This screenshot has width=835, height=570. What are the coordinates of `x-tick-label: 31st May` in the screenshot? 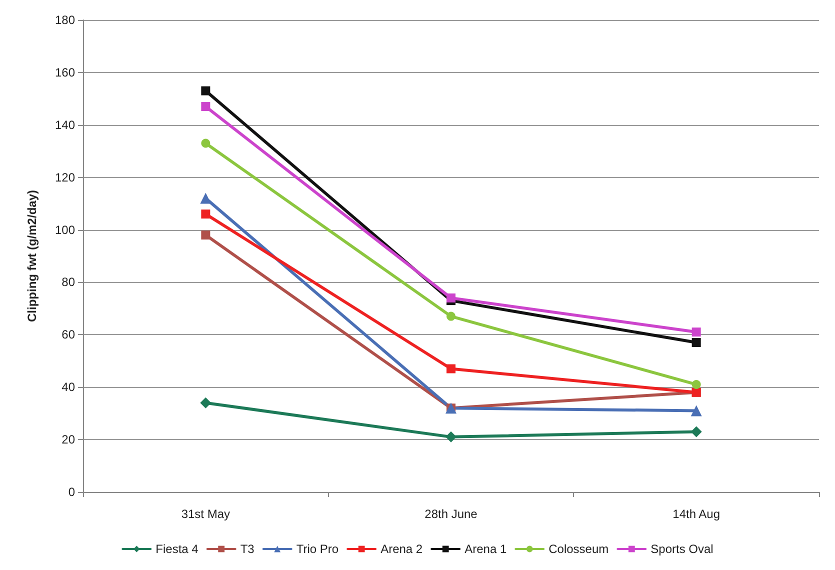 It's located at (205, 514).